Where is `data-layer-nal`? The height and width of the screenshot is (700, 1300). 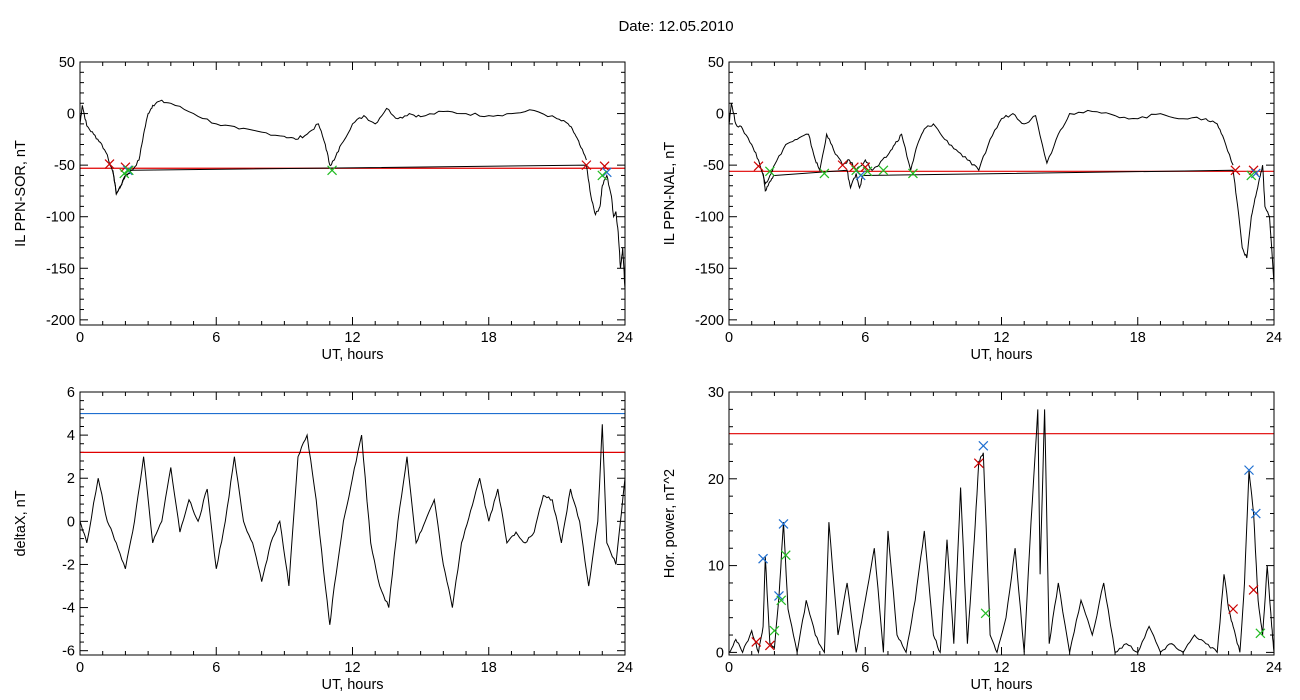
data-layer-nal is located at coordinates (1001, 193).